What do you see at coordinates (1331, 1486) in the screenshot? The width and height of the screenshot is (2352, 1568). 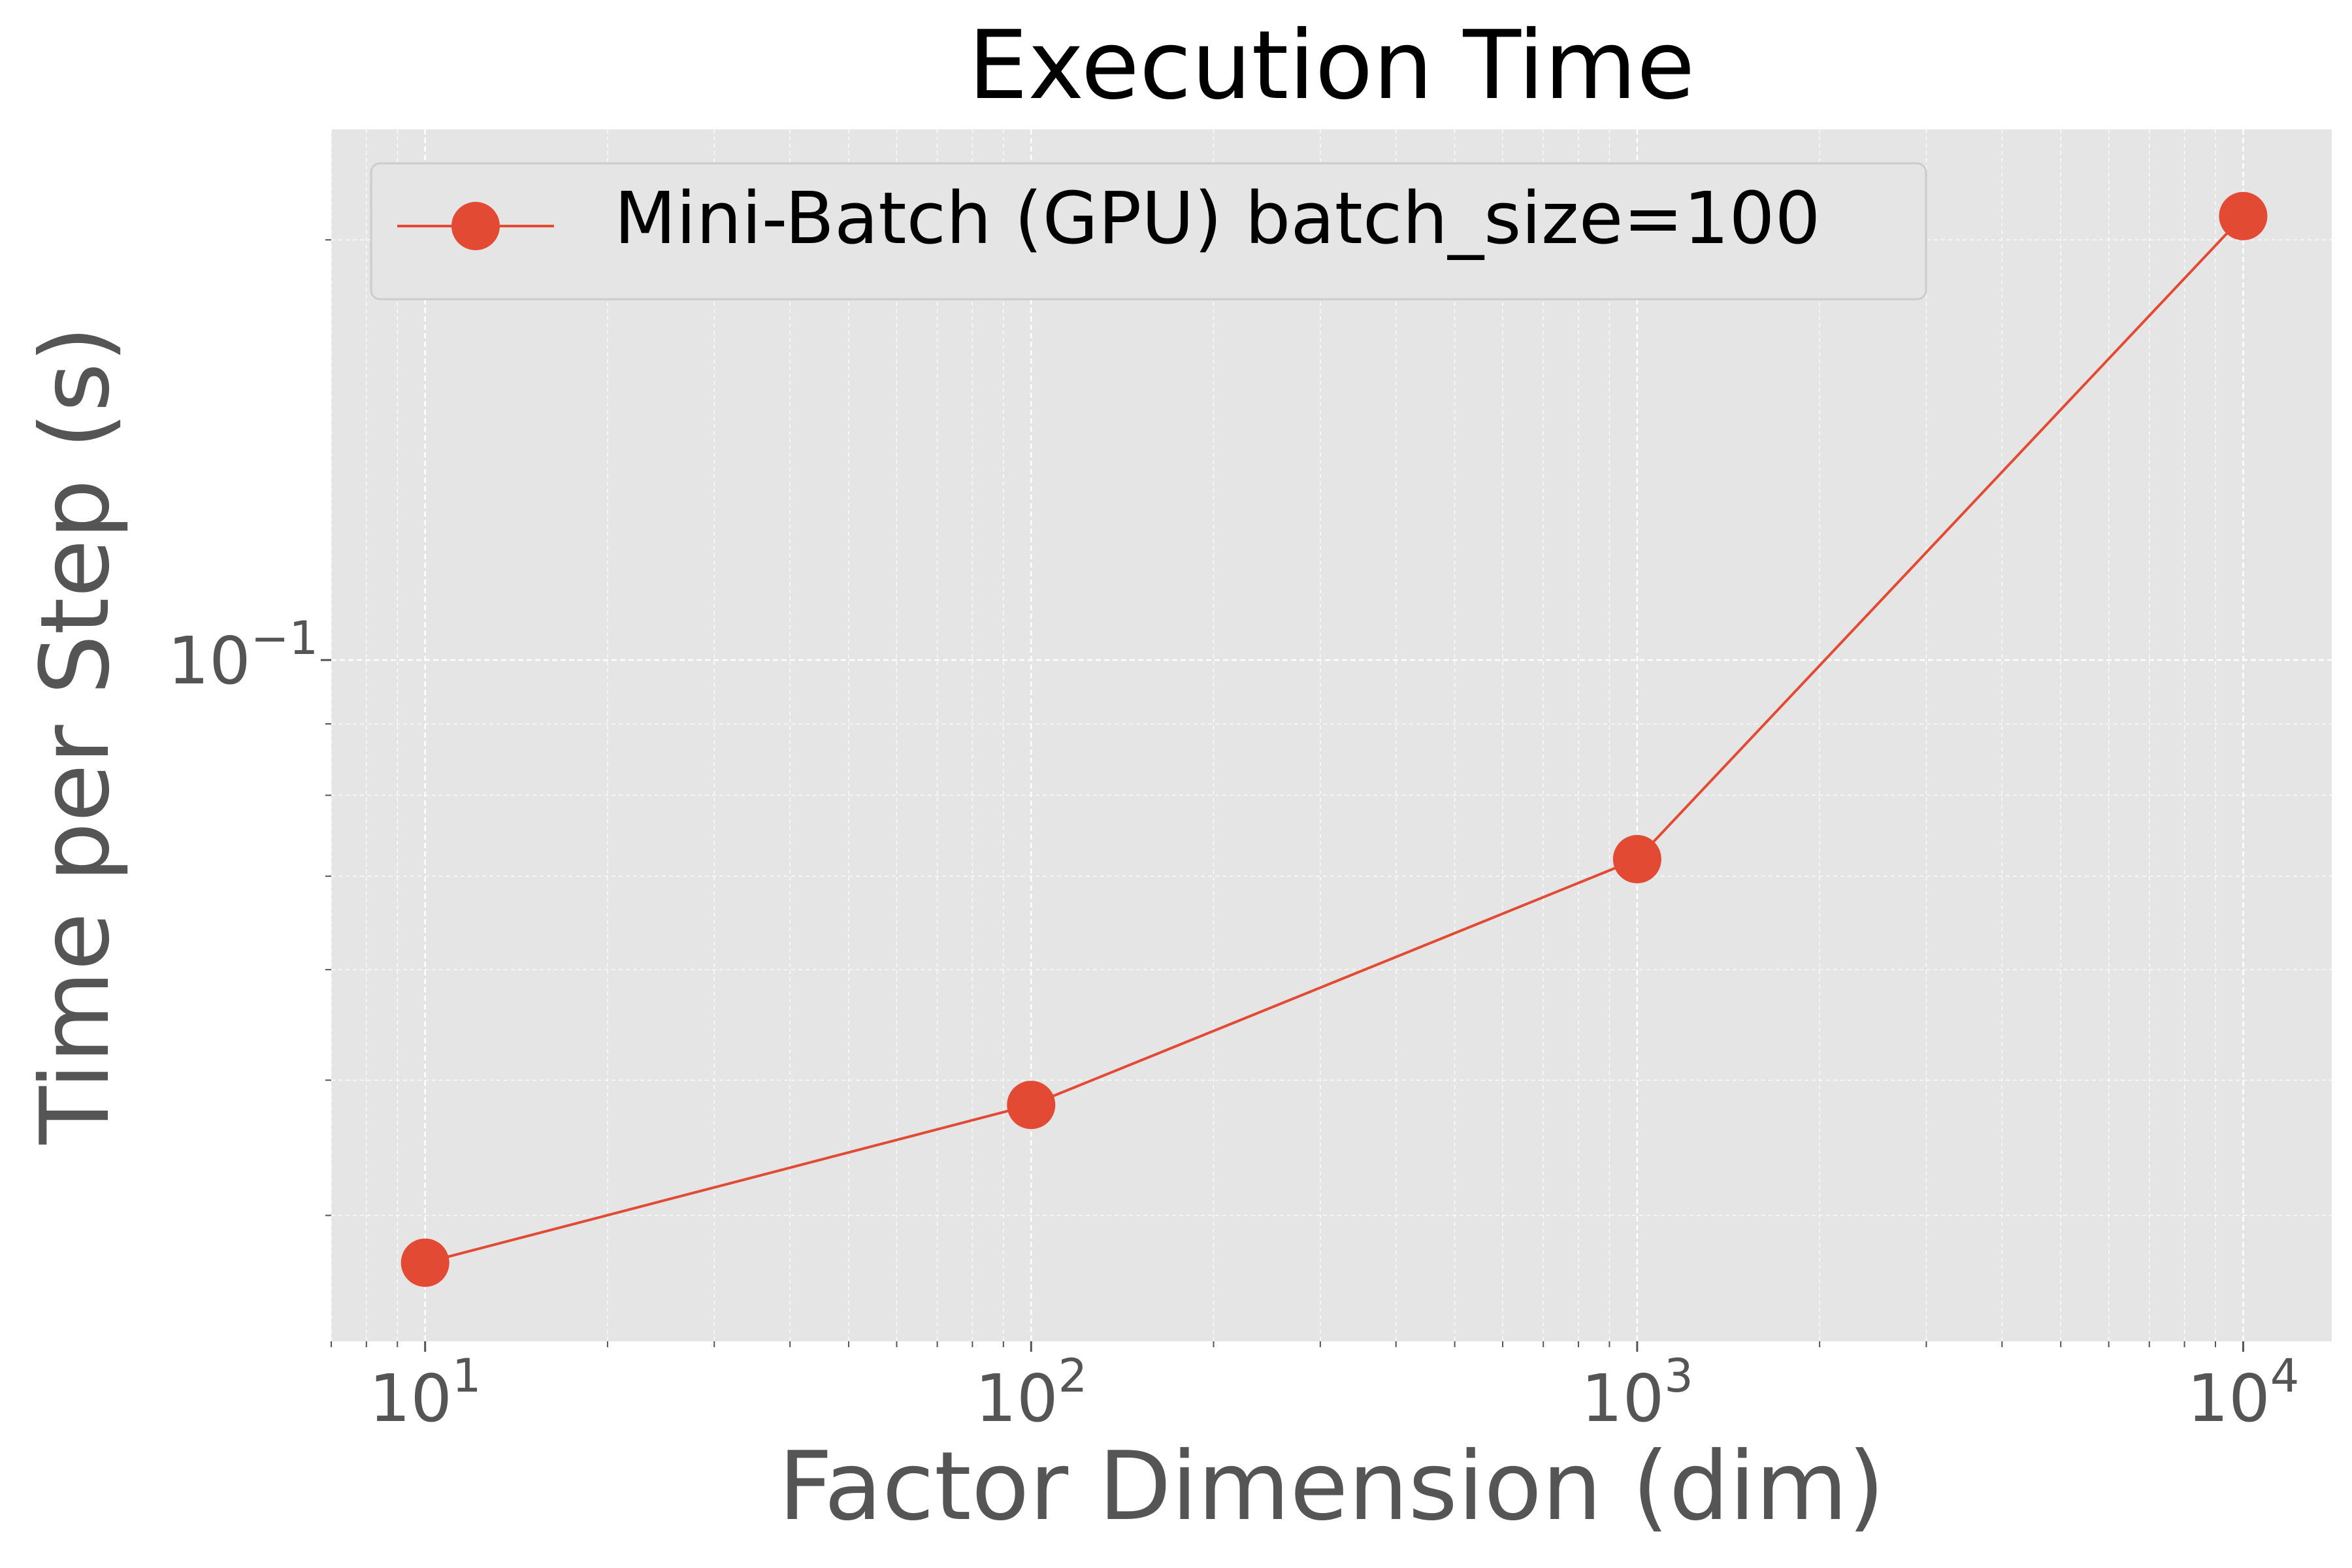 I see `x-axis-label: Factor Dimension (dim)` at bounding box center [1331, 1486].